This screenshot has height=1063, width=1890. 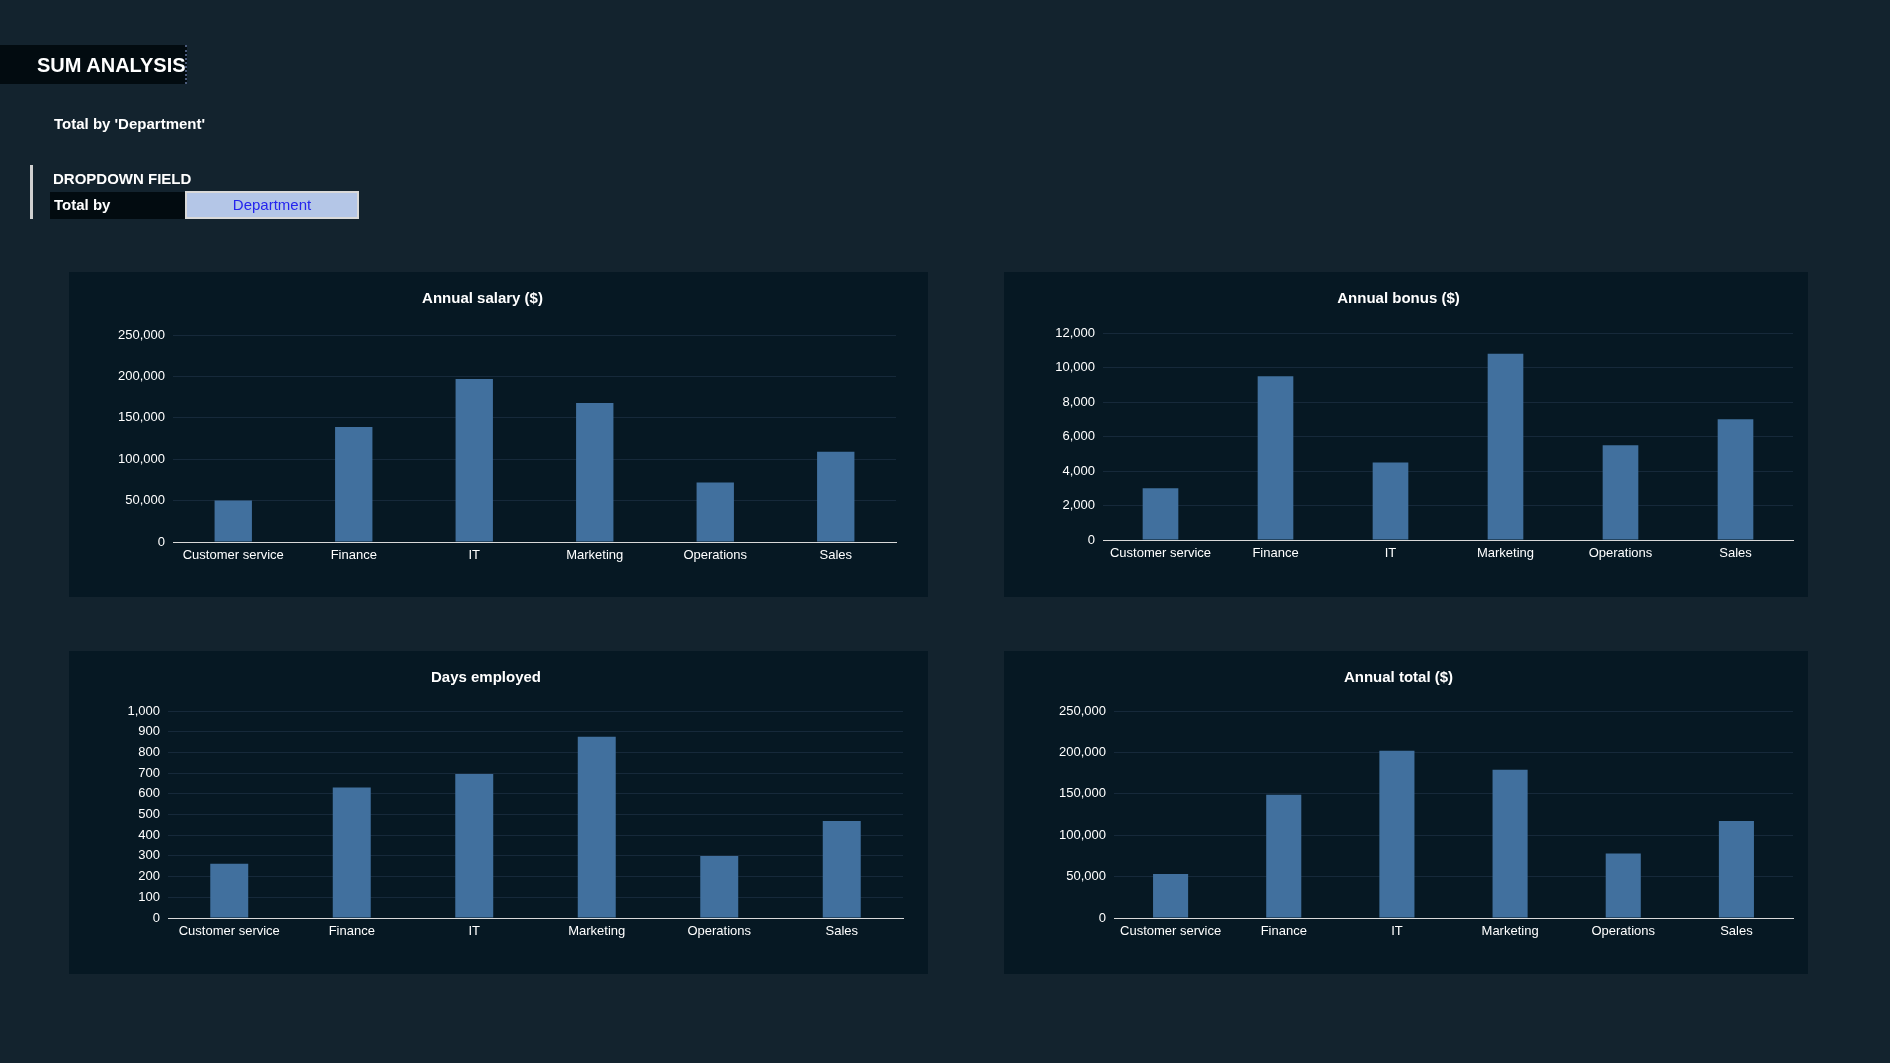 I want to click on y-tick-label: 2,000, so click(x=1078, y=505).